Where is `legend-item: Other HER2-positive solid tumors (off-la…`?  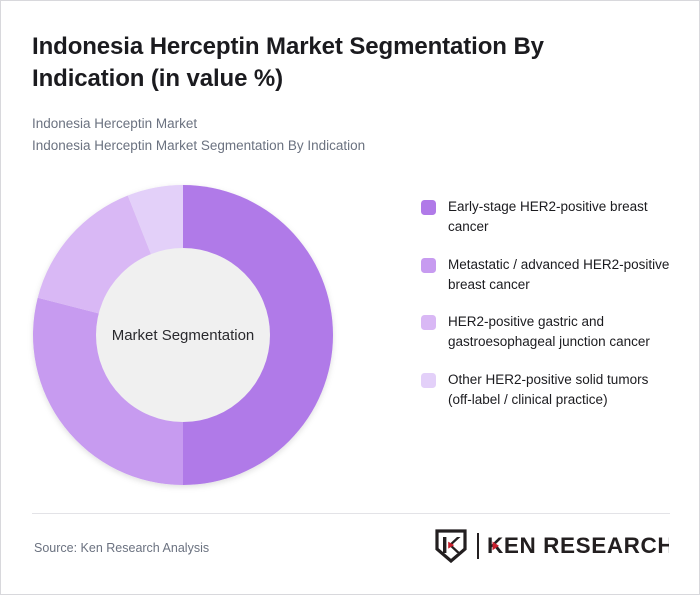
legend-item: Other HER2-positive solid tumors (off-la… is located at coordinates (546, 390).